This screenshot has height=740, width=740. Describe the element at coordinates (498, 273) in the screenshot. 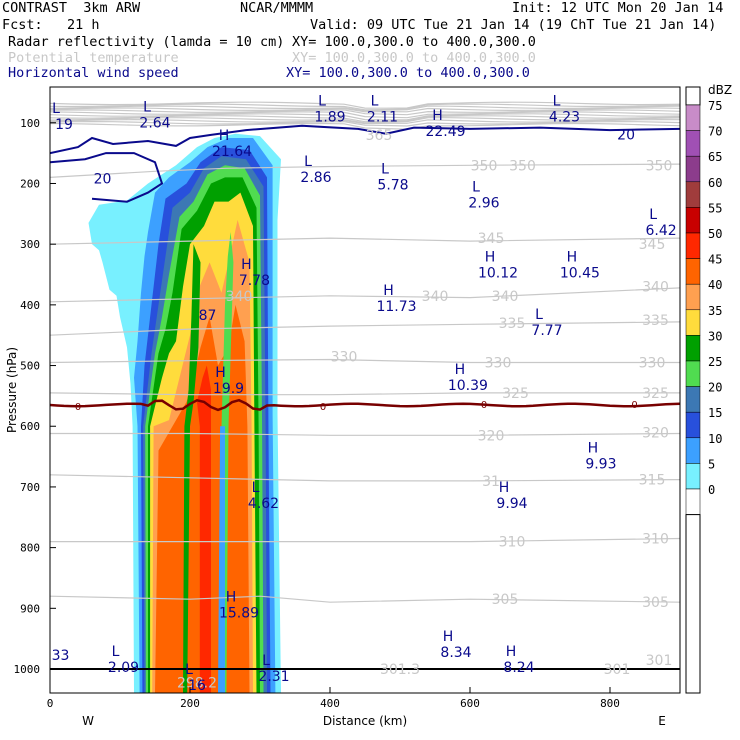

I see `wind-speed-label: 10.12` at that location.